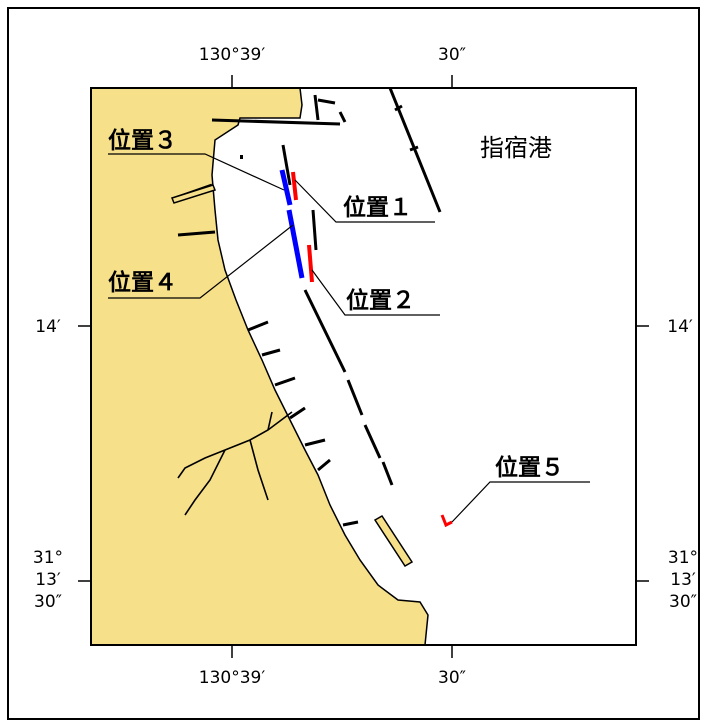  What do you see at coordinates (683, 580) in the screenshot?
I see `right-lower-latitude-minutes: 13′` at bounding box center [683, 580].